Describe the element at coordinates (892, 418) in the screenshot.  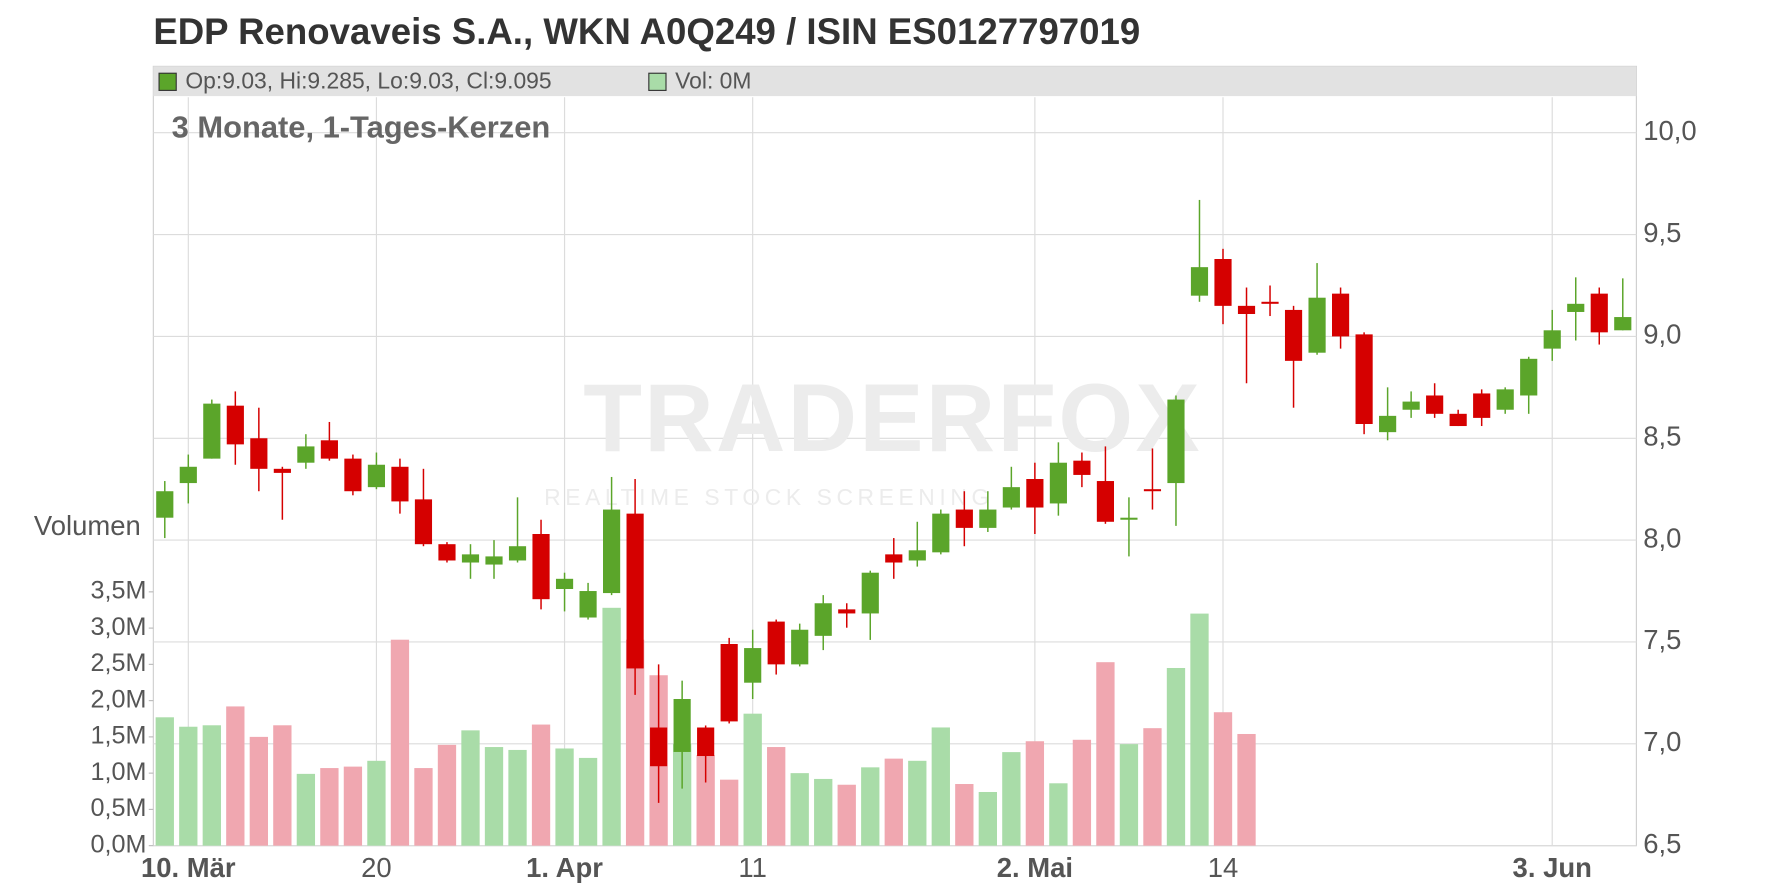
I see `watermark: TRADERFOX` at that location.